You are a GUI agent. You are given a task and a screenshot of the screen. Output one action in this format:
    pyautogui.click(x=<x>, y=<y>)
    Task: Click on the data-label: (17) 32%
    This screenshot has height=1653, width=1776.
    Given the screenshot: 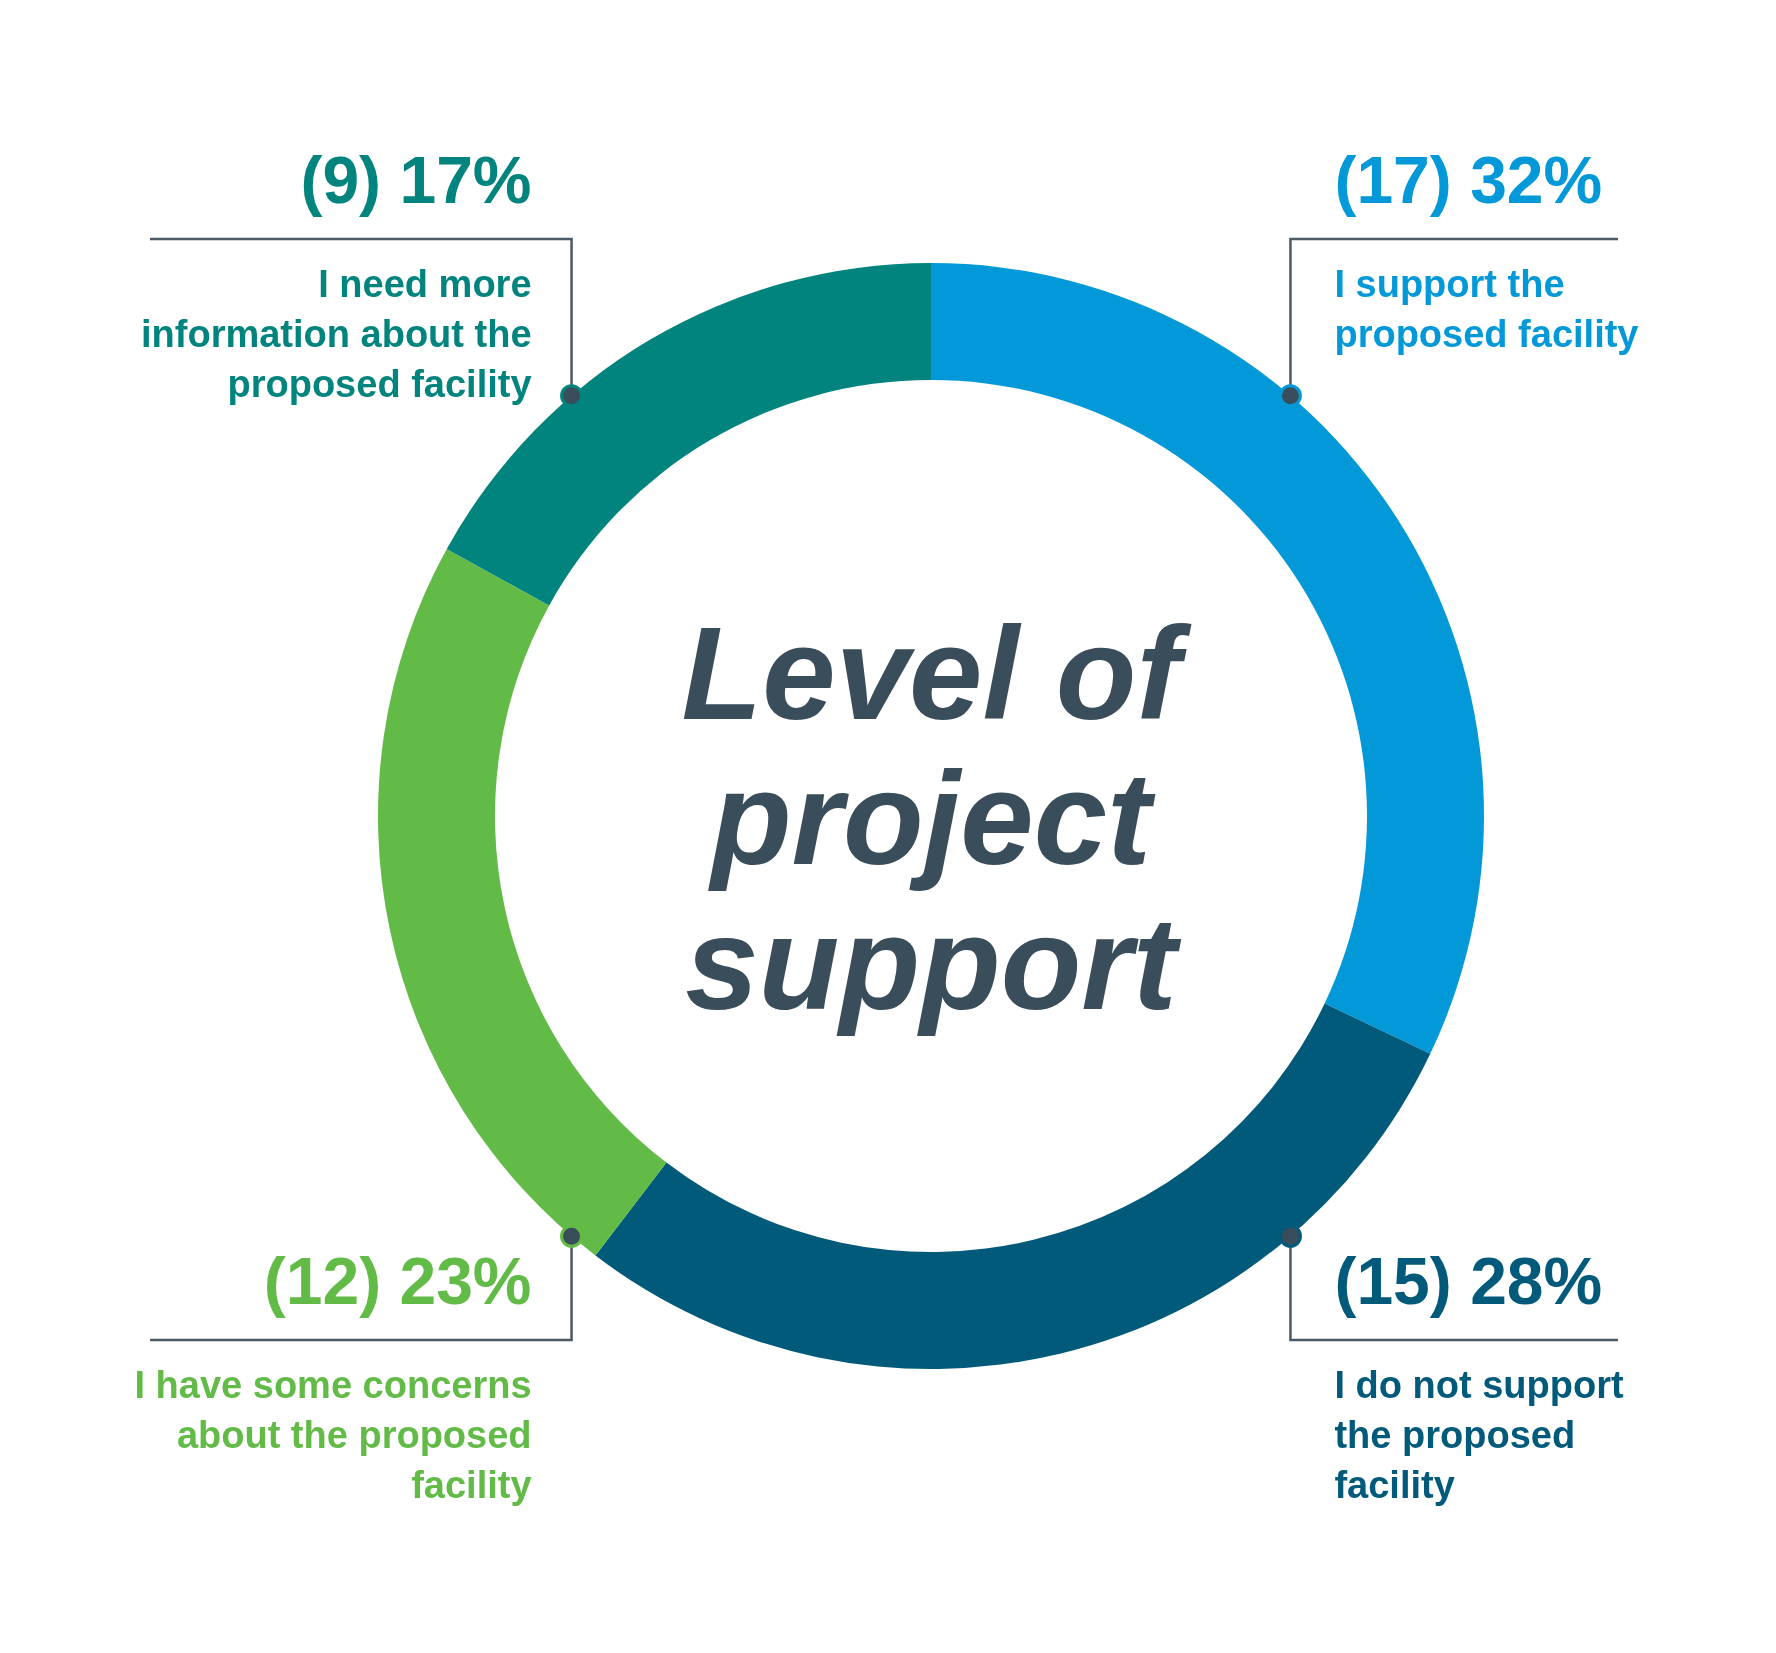 What is the action you would take?
    pyautogui.click(x=1468, y=180)
    